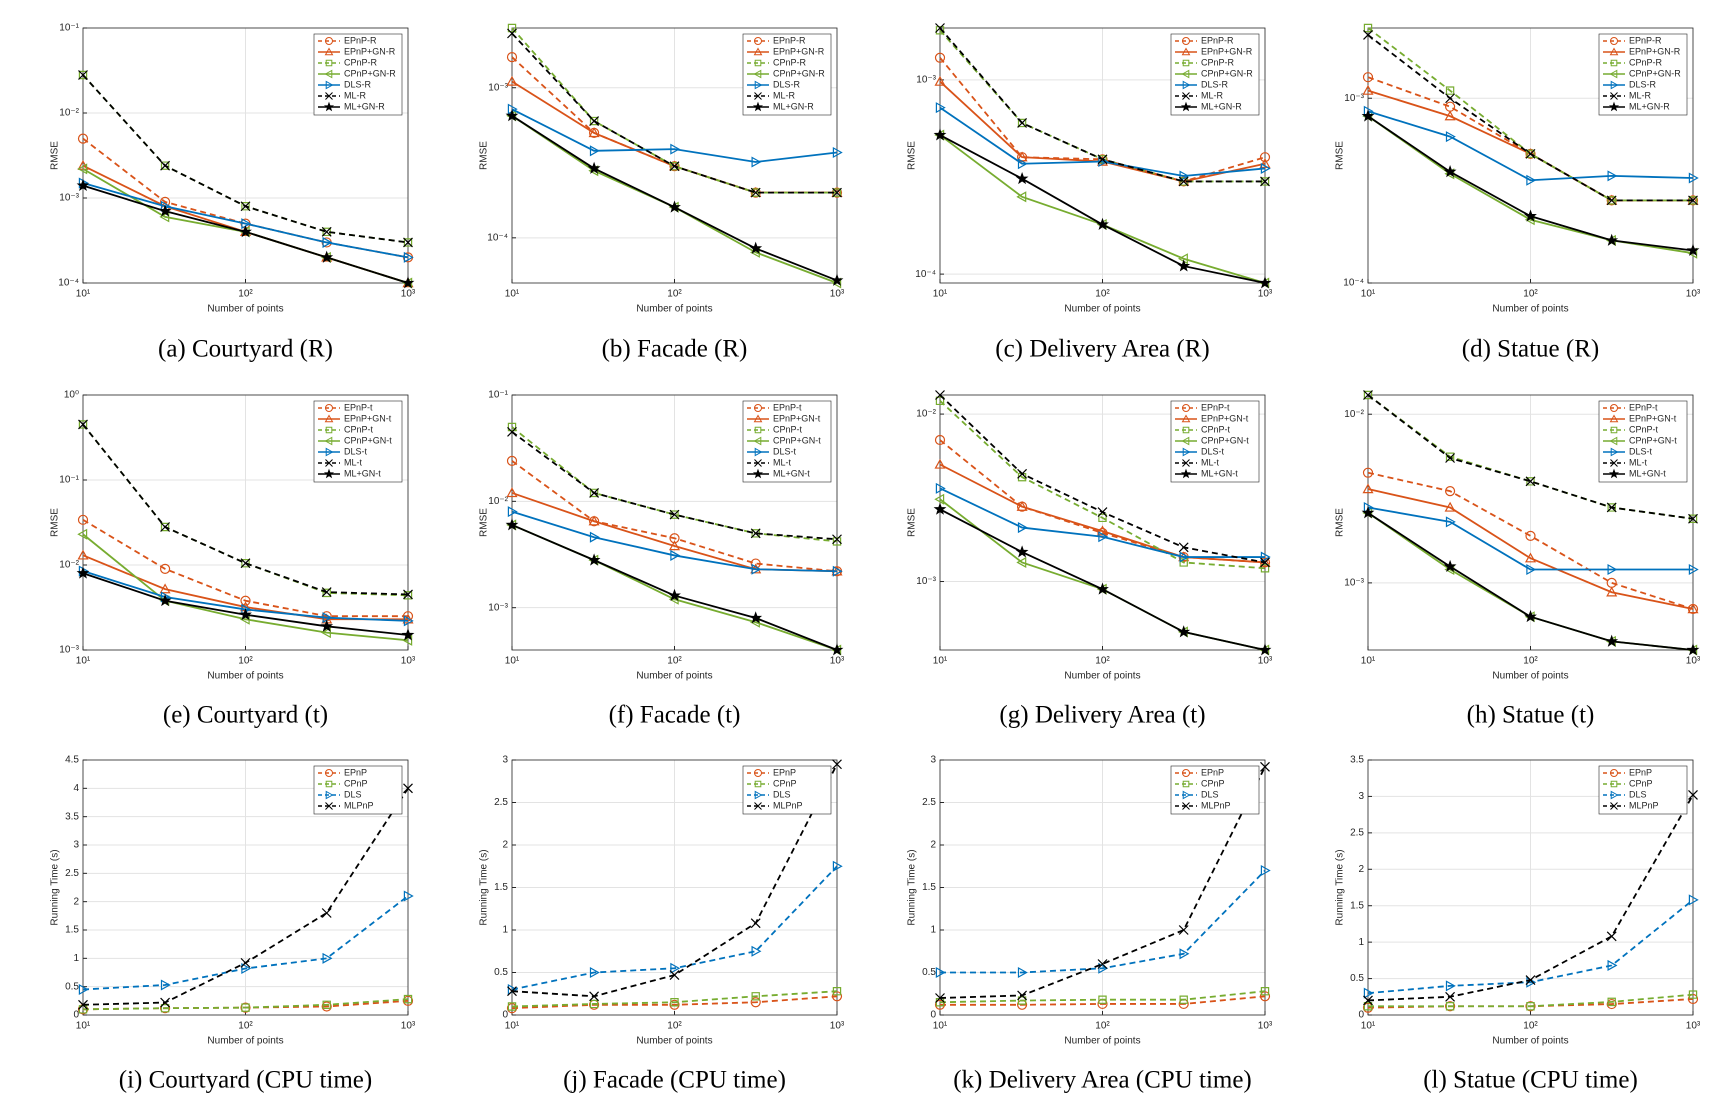 The image size is (1723, 1105). Describe the element at coordinates (788, 805) in the screenshot. I see `legend-label: MLPnP` at that location.